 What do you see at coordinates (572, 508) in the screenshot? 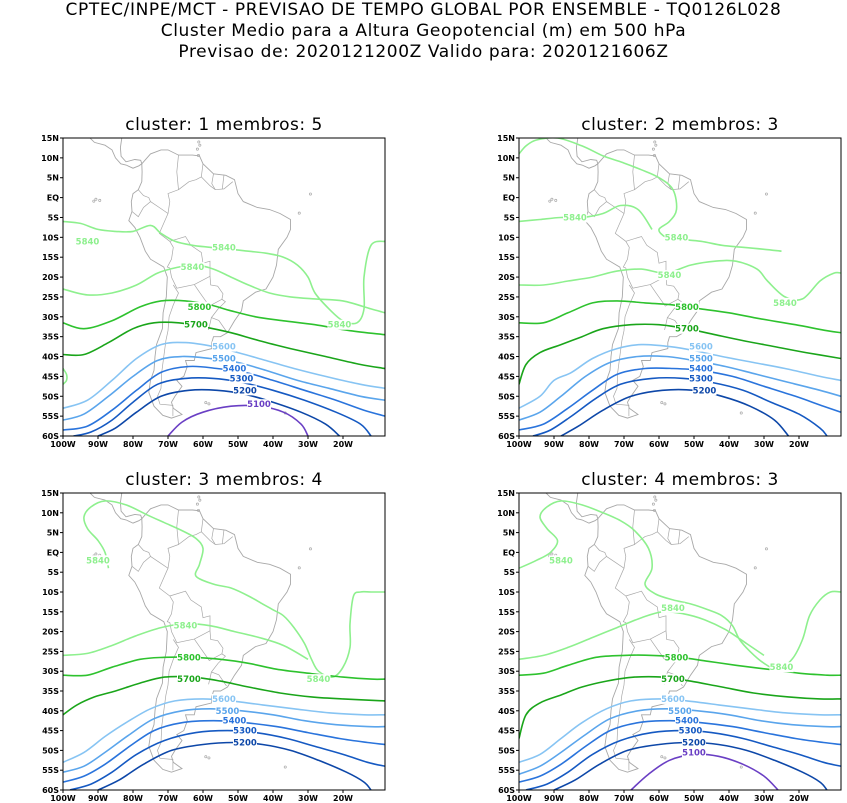
I see `central-america-coastline` at bounding box center [572, 508].